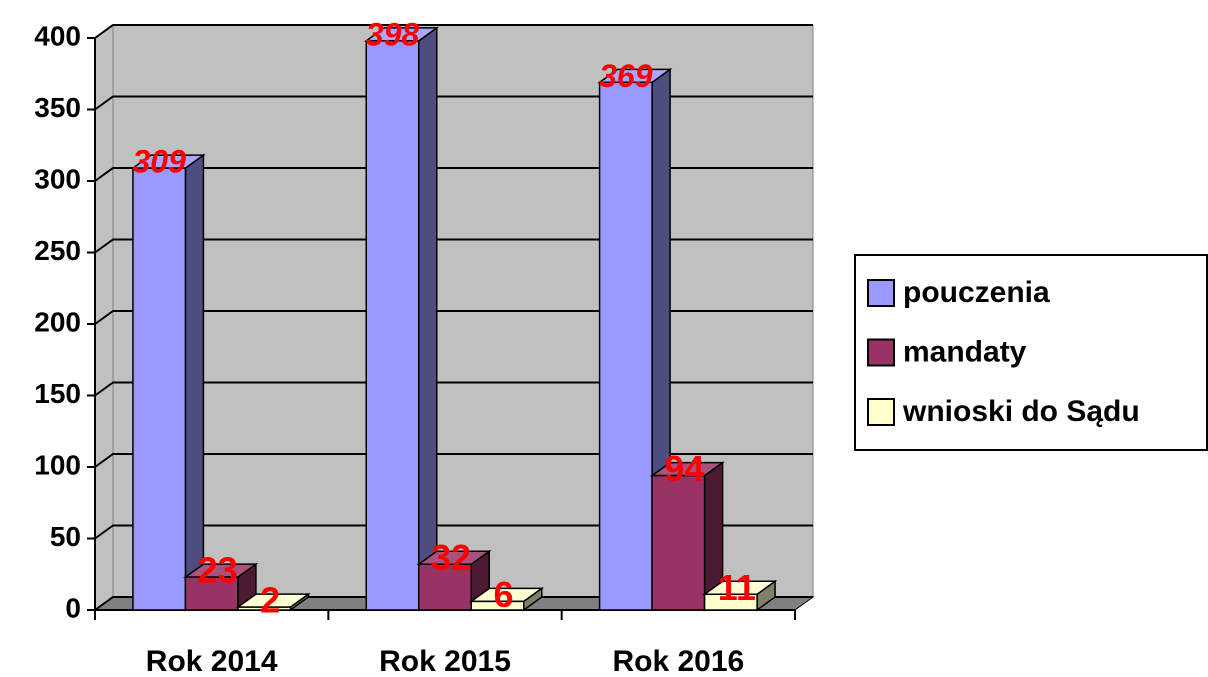 This screenshot has width=1208, height=677. What do you see at coordinates (270, 600) in the screenshot?
I see `data-label: 2` at bounding box center [270, 600].